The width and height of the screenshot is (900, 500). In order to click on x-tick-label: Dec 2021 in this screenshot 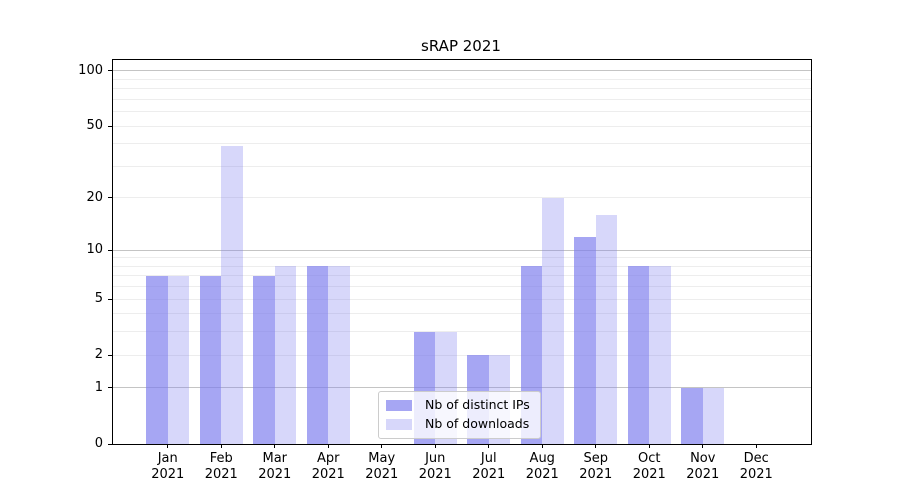, I will do `click(756, 467)`.